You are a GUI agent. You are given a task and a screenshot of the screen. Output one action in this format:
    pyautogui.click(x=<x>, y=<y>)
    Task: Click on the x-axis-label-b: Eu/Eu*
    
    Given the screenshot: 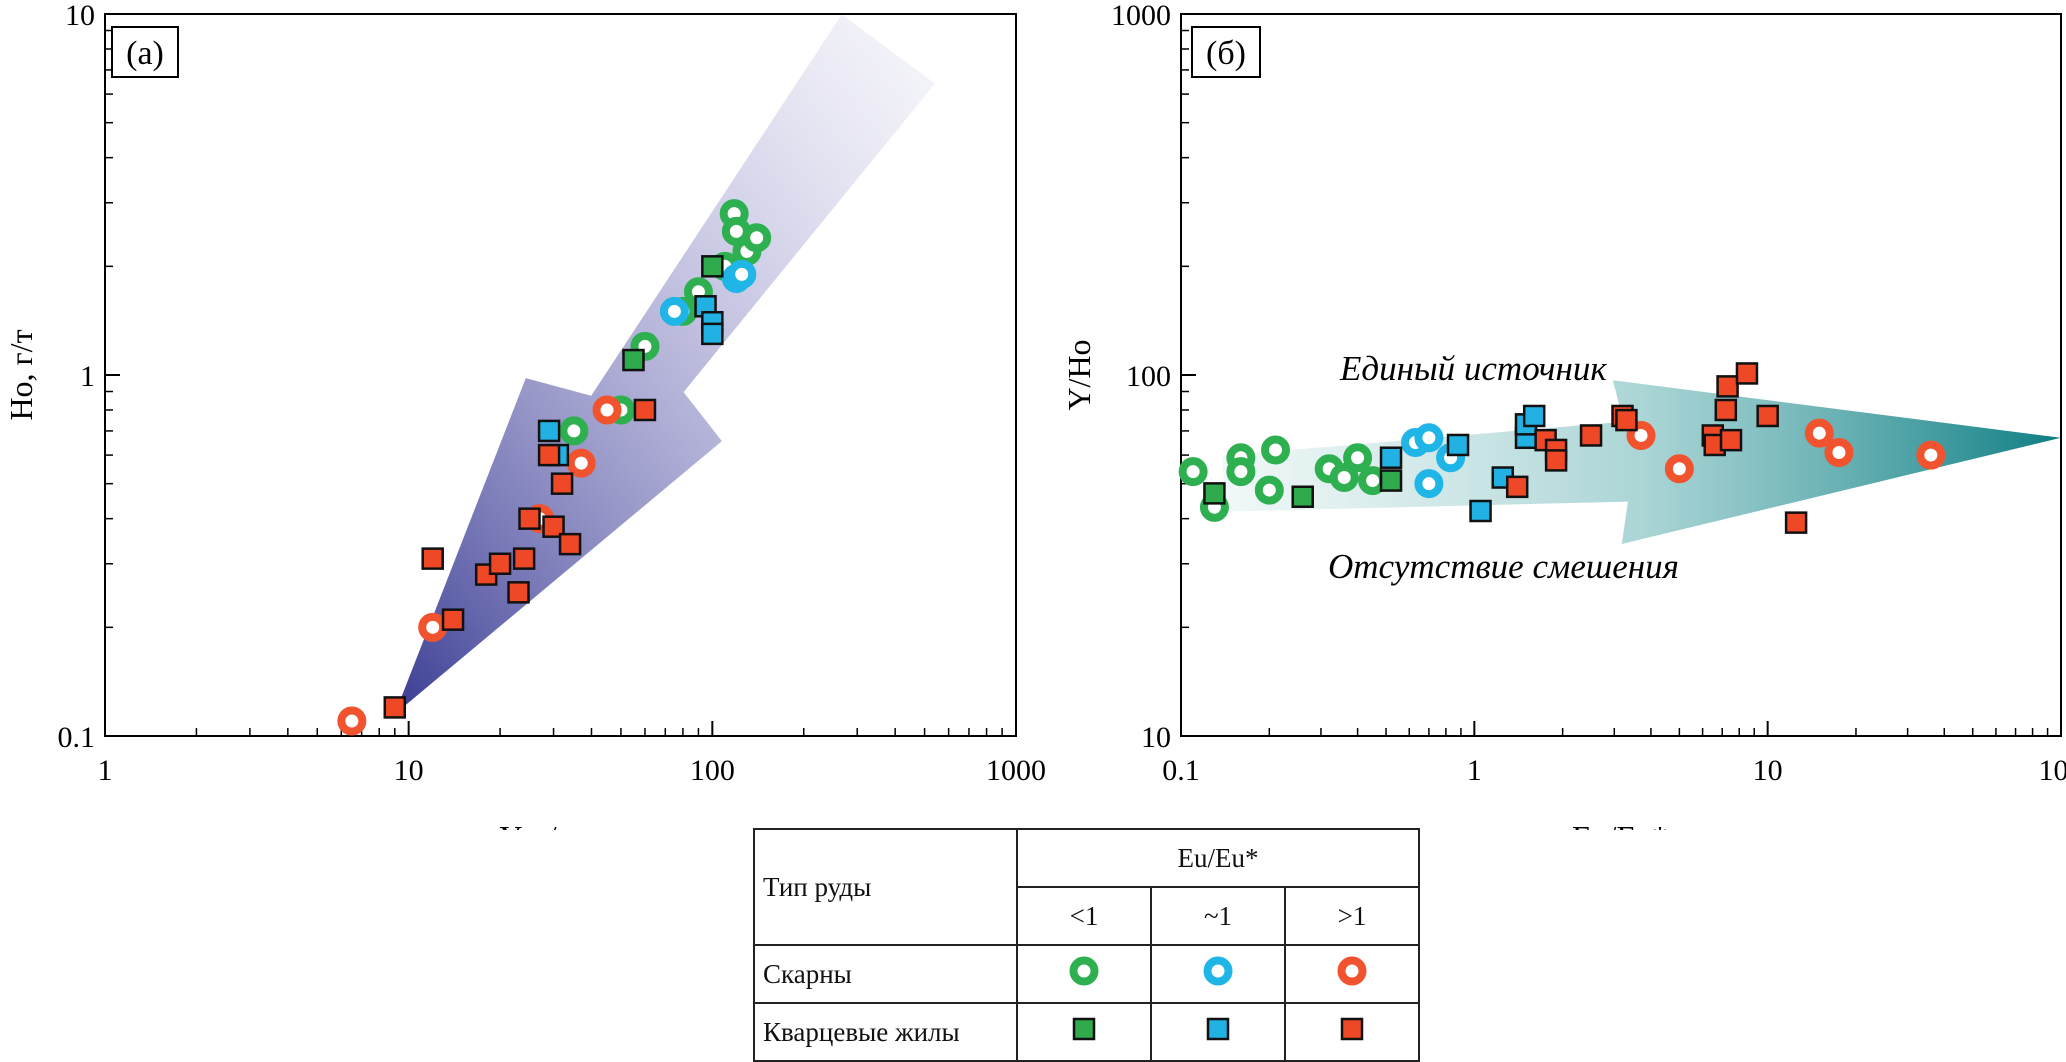 What is the action you would take?
    pyautogui.click(x=1620, y=824)
    